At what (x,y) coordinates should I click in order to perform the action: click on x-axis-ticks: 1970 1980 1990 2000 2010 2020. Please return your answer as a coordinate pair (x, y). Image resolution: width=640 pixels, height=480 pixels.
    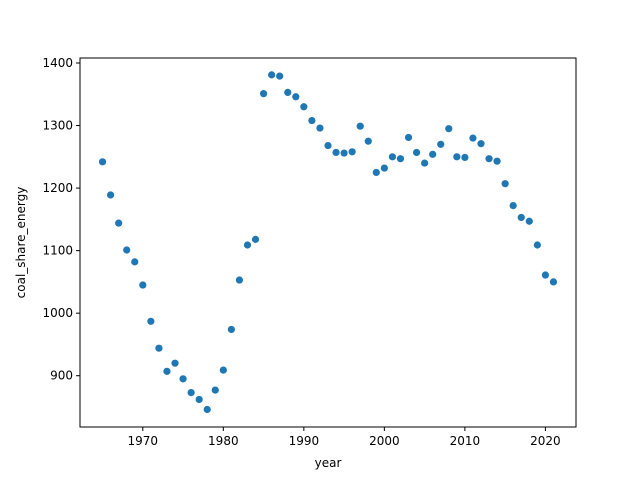
    Looking at the image, I should click on (344, 437).